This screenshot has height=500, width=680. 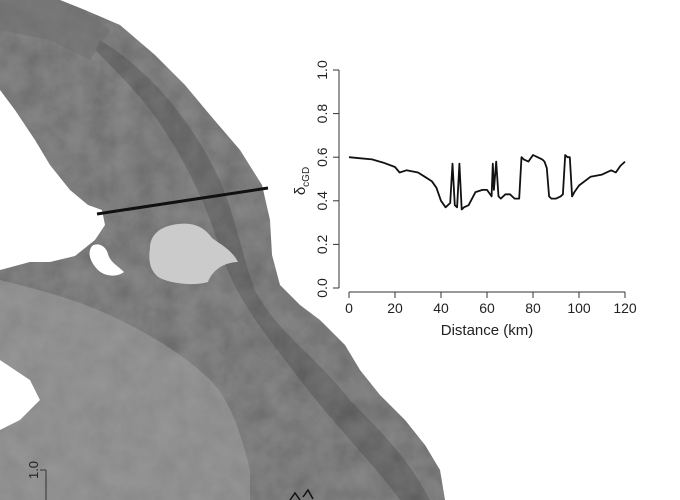 What do you see at coordinates (193, 254) in the screenshot?
I see `lake` at bounding box center [193, 254].